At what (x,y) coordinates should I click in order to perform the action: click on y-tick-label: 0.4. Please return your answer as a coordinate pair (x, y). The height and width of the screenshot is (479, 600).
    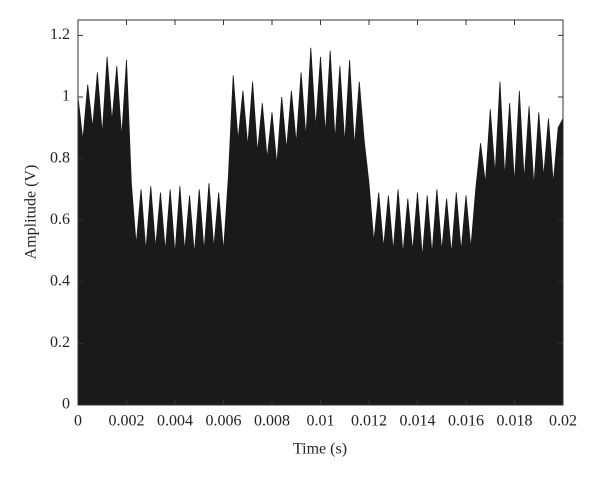
    Looking at the image, I should click on (60, 280).